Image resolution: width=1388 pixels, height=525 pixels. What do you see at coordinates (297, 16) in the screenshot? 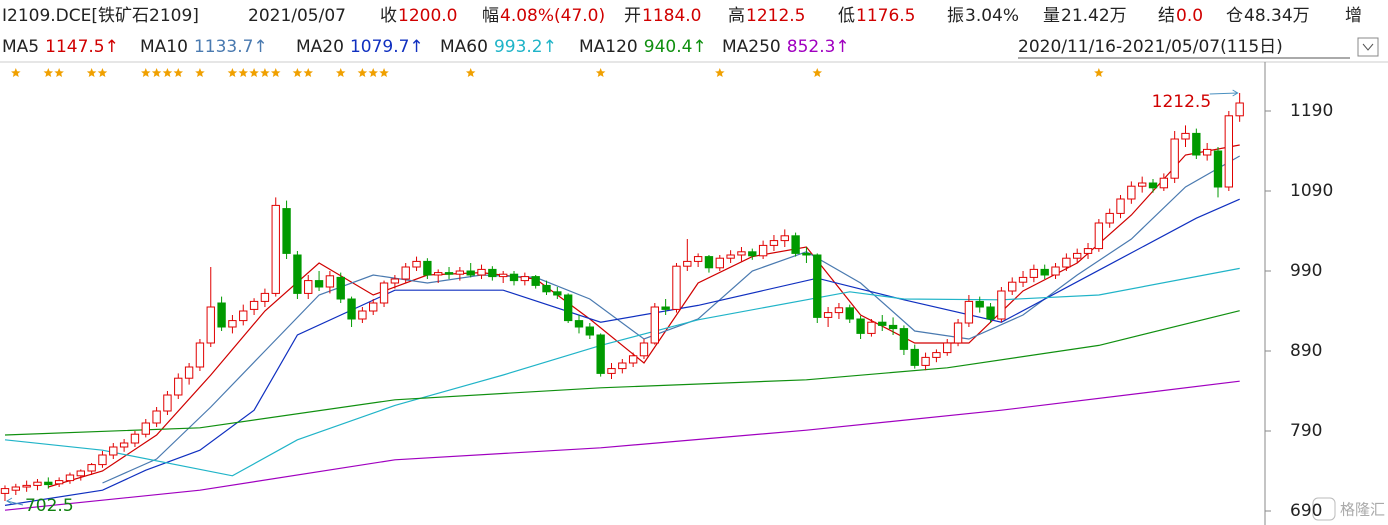
I see `date: 2021/05/07` at bounding box center [297, 16].